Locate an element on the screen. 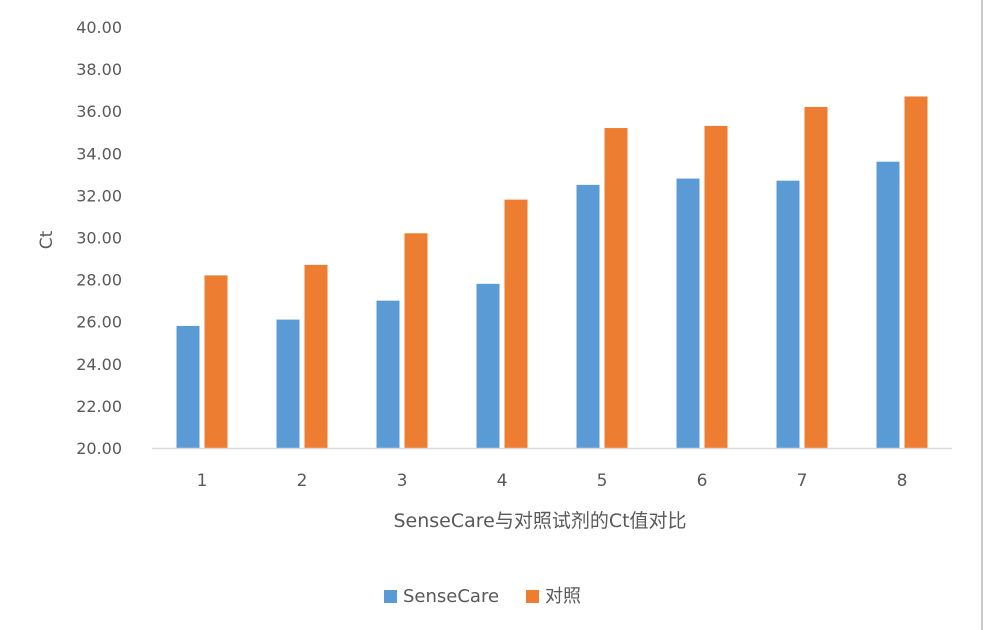 This screenshot has height=630, width=983. x-tick-label: 8 is located at coordinates (902, 481).